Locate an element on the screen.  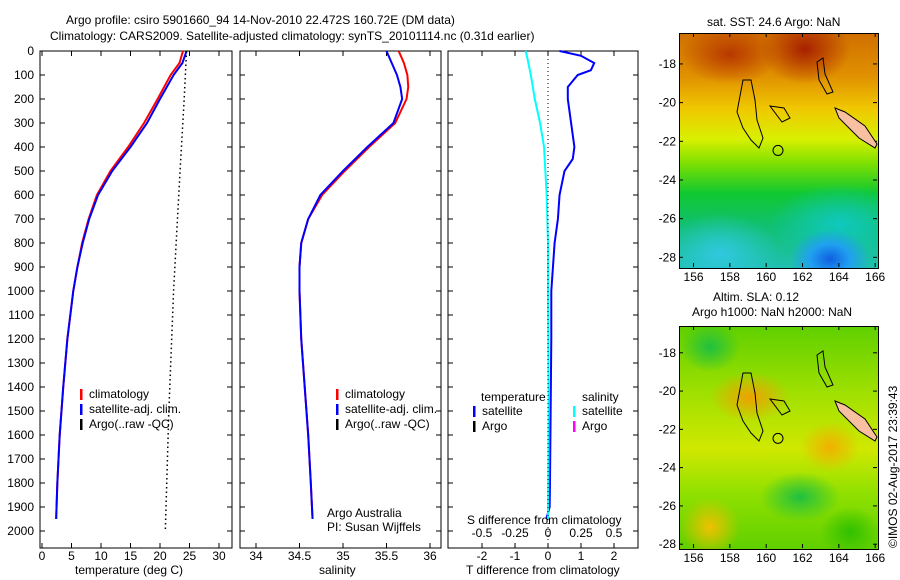
series-line-s-satellite is located at coordinates (537, 285).